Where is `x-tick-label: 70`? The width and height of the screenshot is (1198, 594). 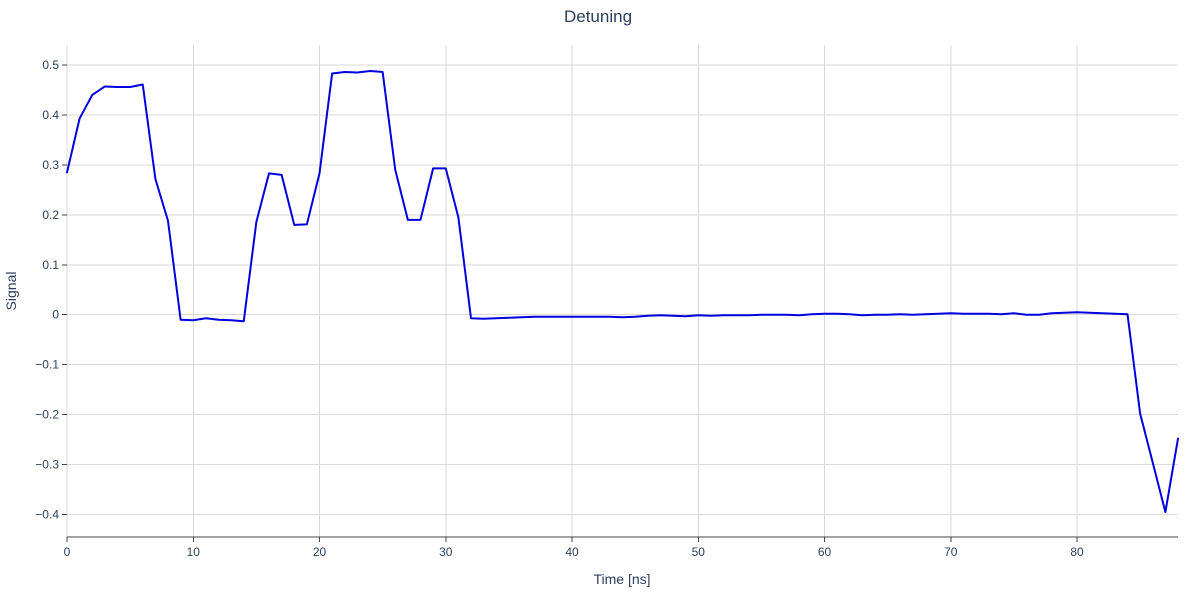 x-tick-label: 70 is located at coordinates (951, 552).